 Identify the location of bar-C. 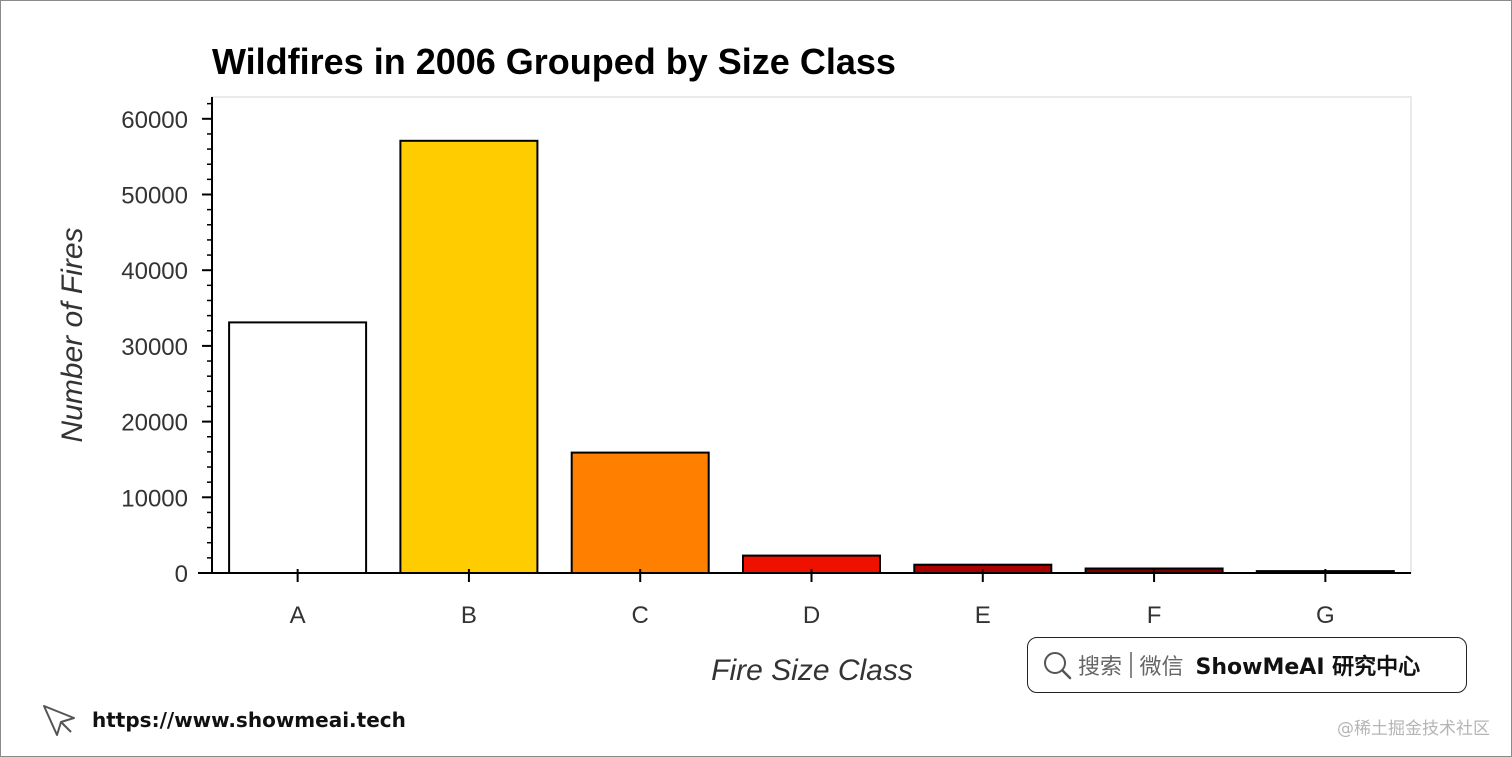
(640, 513).